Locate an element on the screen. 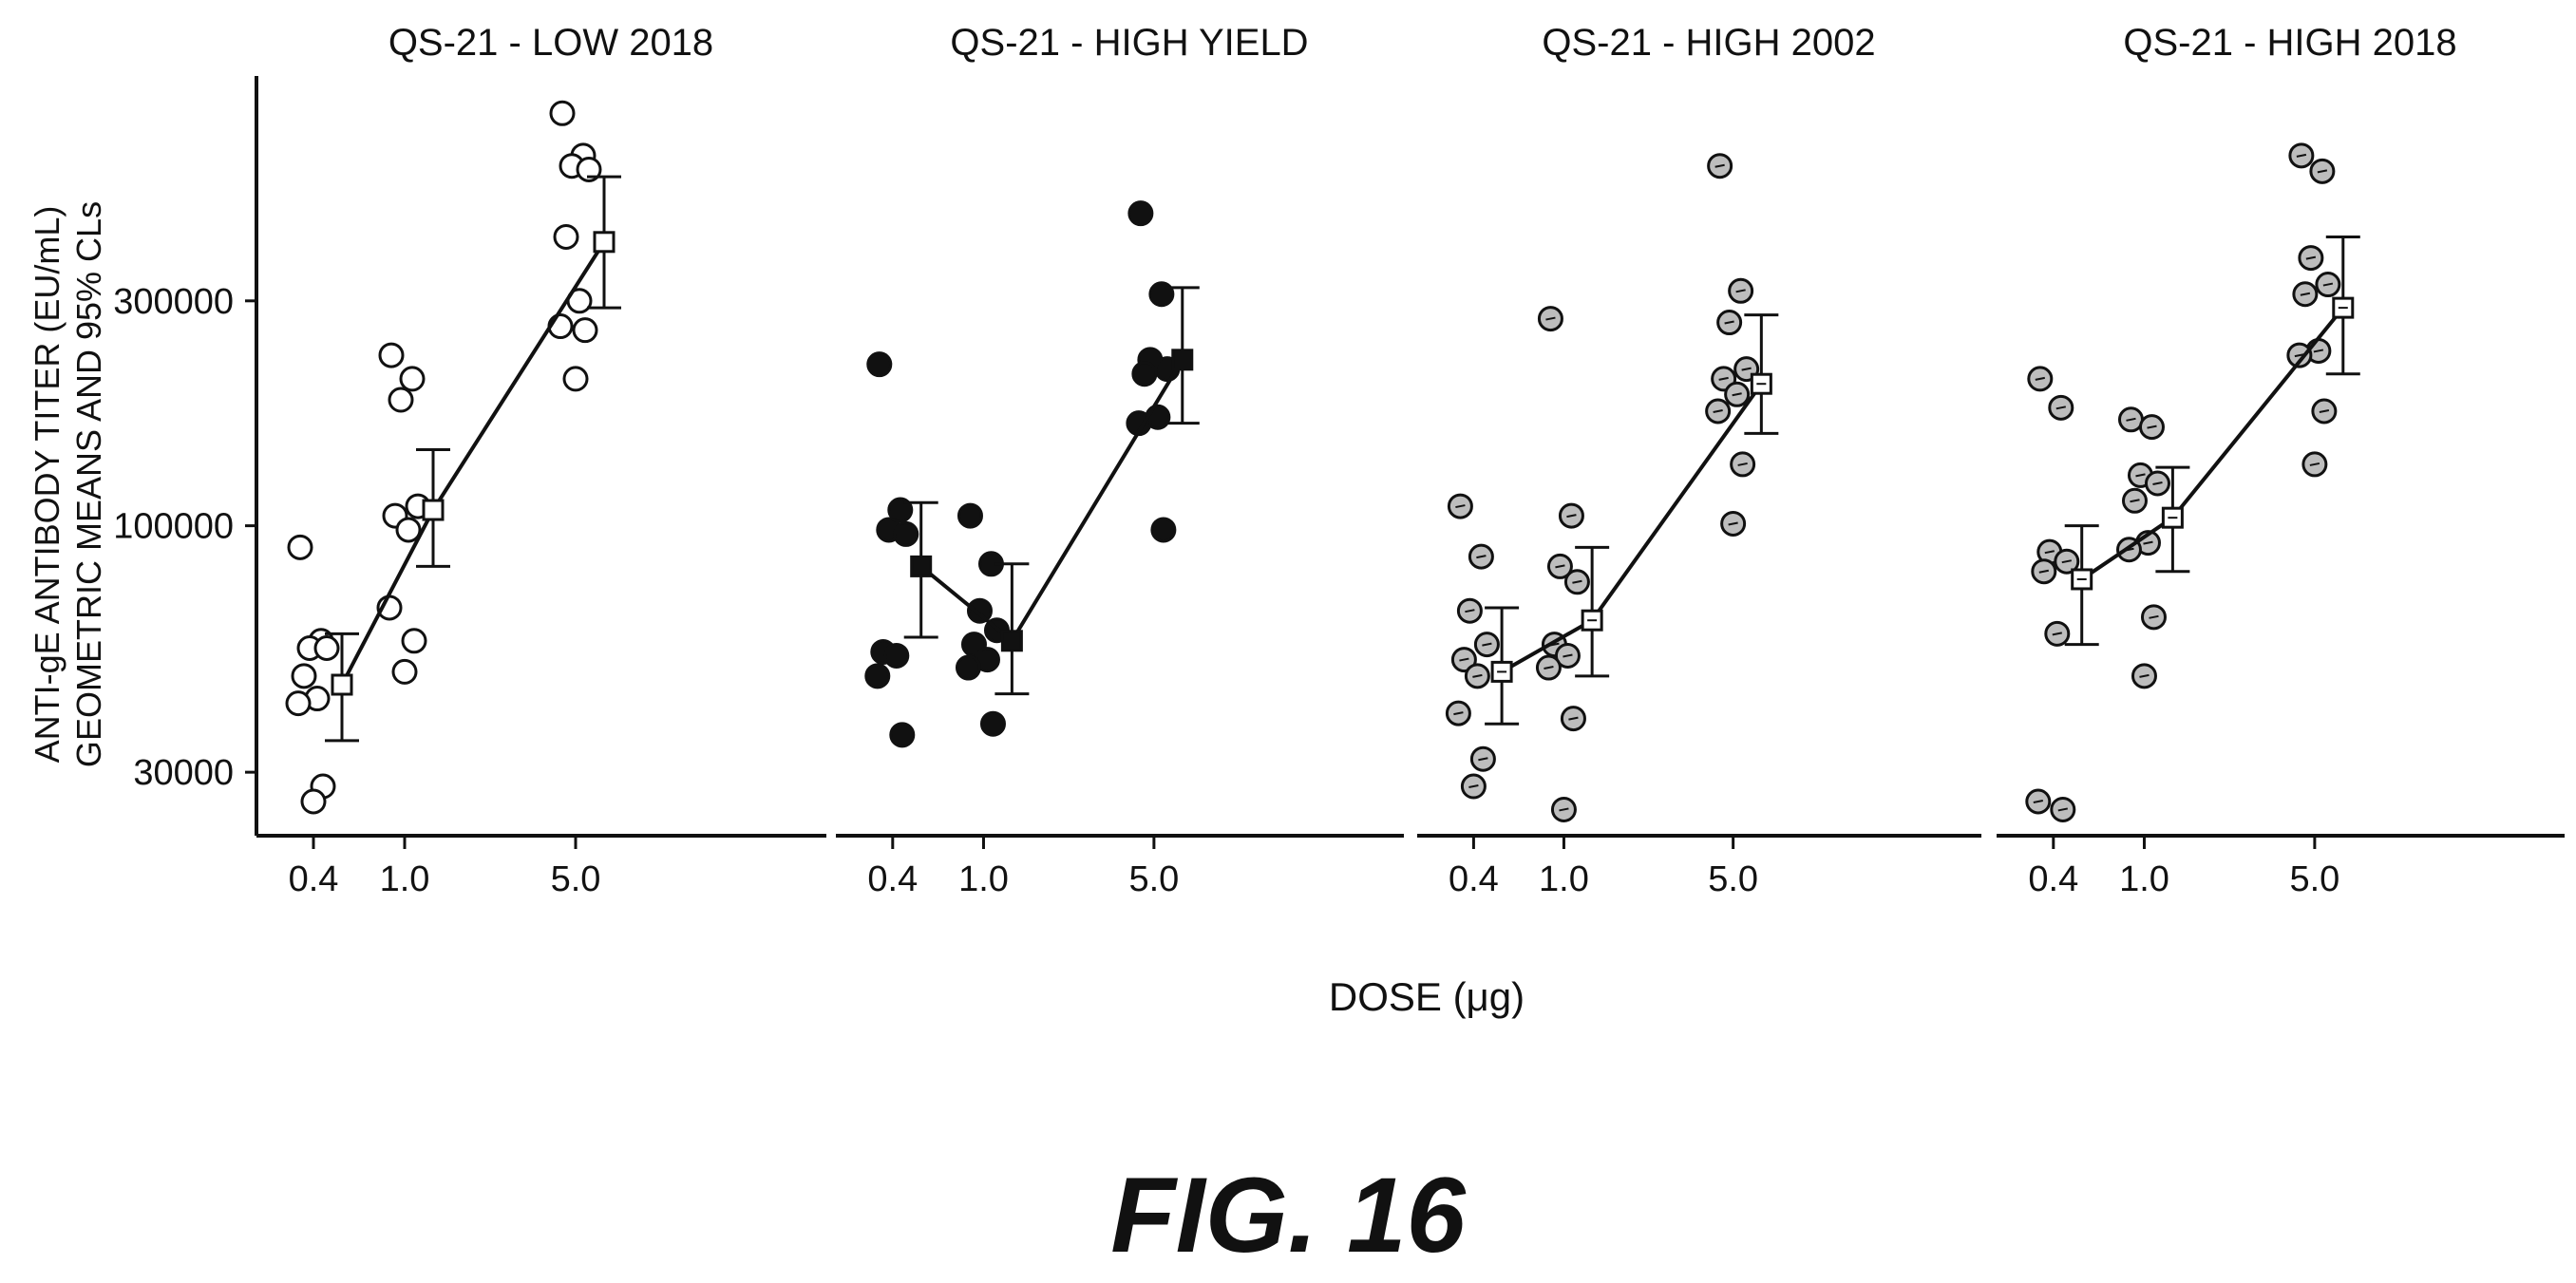 This screenshot has height=1283, width=2576. y-tick-label: 300000 is located at coordinates (173, 302).